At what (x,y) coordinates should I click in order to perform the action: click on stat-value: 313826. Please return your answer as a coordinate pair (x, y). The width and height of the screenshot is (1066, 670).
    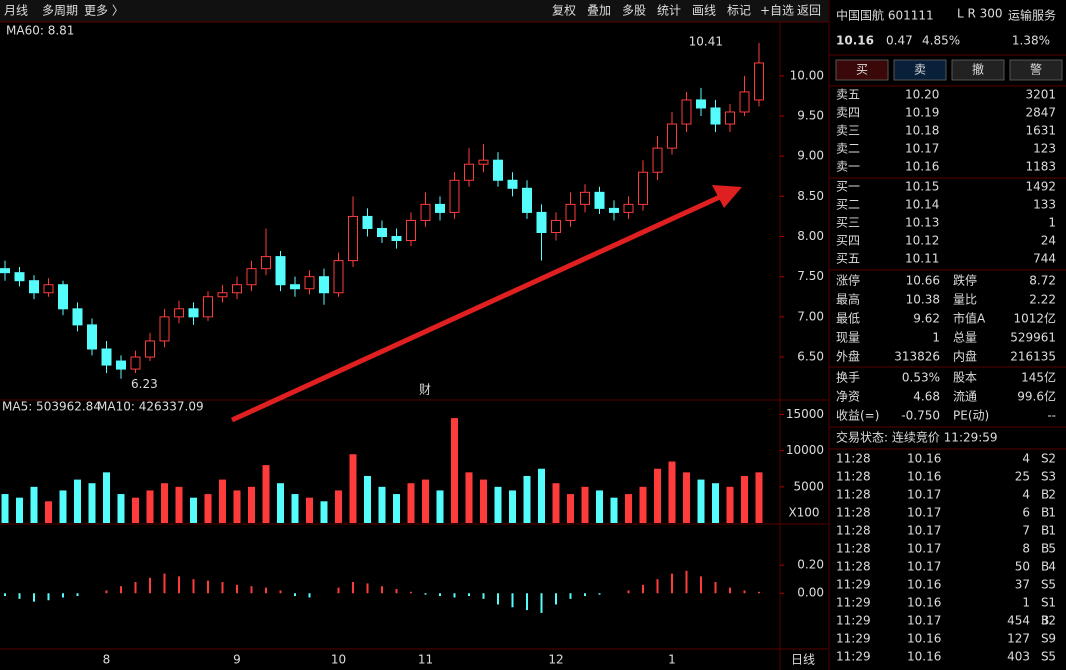
    Looking at the image, I should click on (917, 357).